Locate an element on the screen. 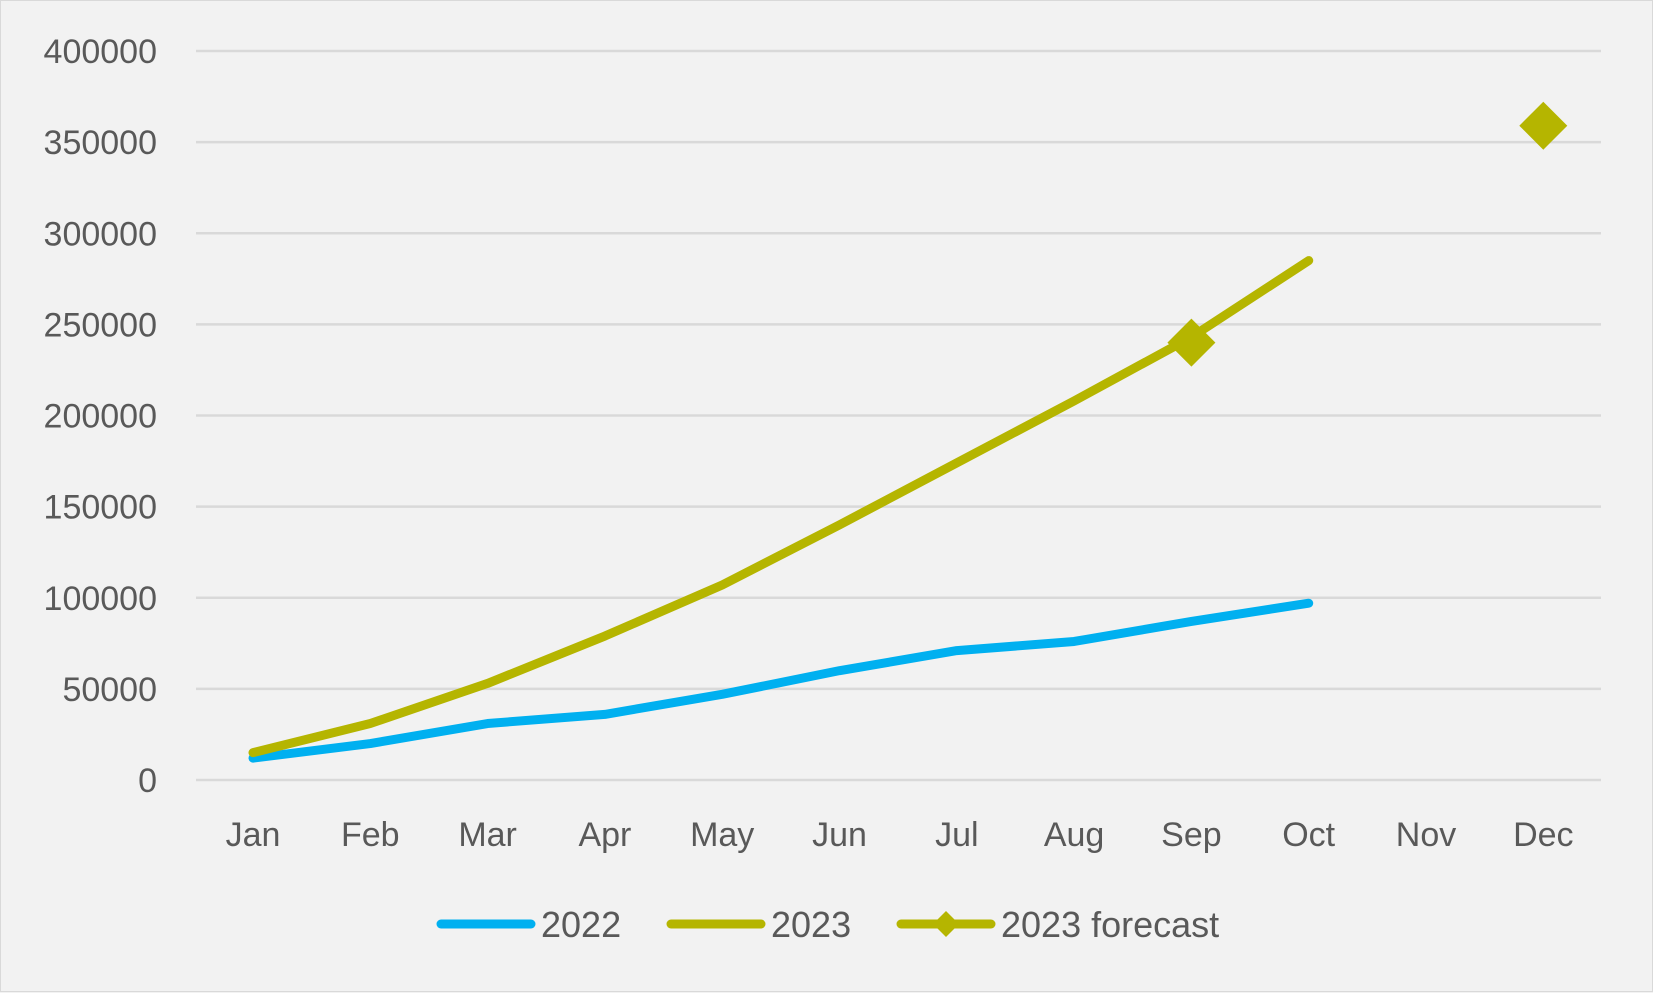 The width and height of the screenshot is (1653, 993). y-tick-label: 0 is located at coordinates (147, 781).